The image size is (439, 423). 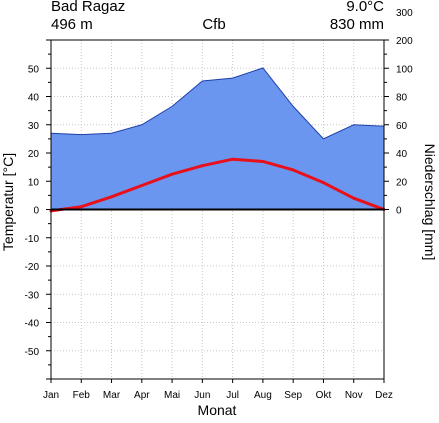 What do you see at coordinates (141, 185) in the screenshot?
I see `temperature-point-apr` at bounding box center [141, 185].